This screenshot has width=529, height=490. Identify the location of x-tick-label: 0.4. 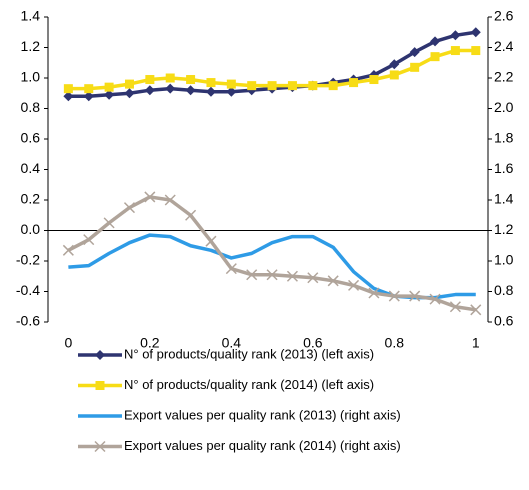
(232, 343).